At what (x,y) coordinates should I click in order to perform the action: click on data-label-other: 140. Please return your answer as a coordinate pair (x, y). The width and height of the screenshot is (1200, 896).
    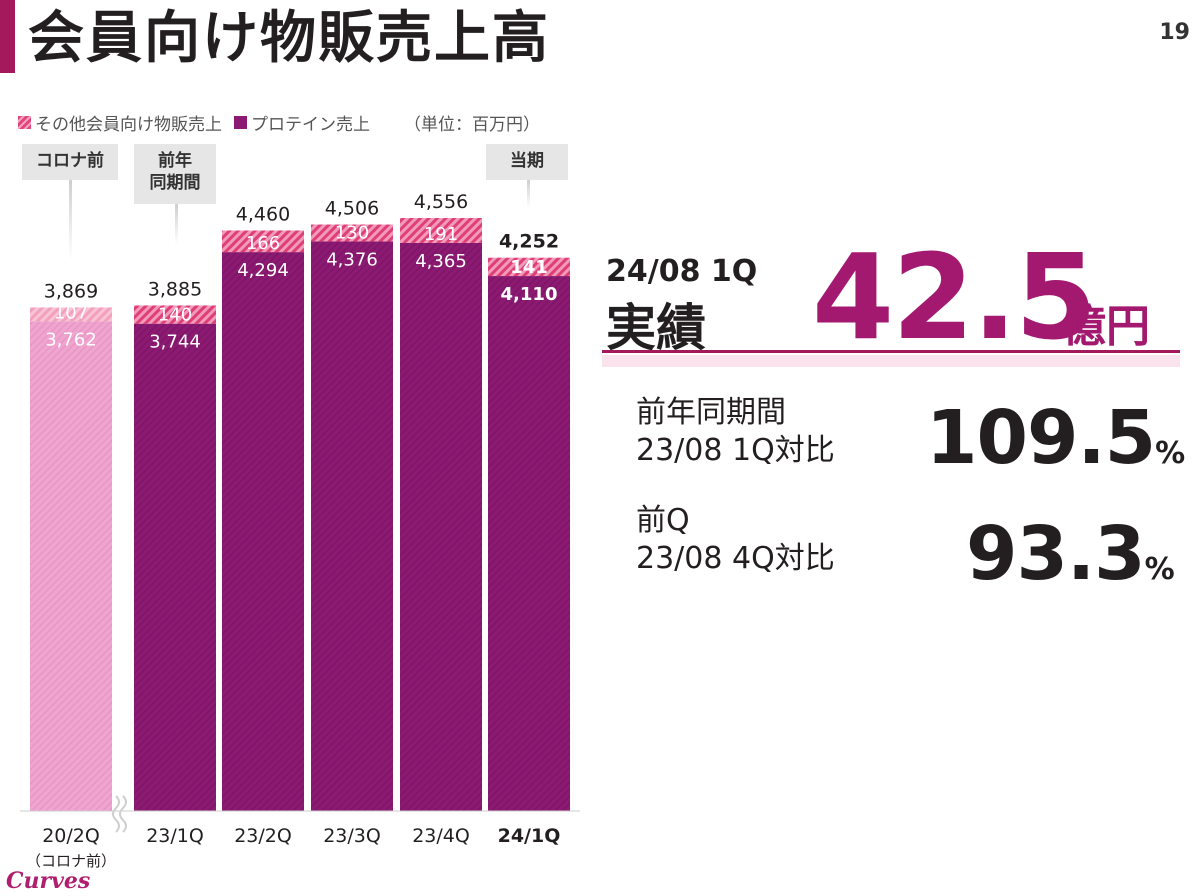
    Looking at the image, I should click on (175, 315).